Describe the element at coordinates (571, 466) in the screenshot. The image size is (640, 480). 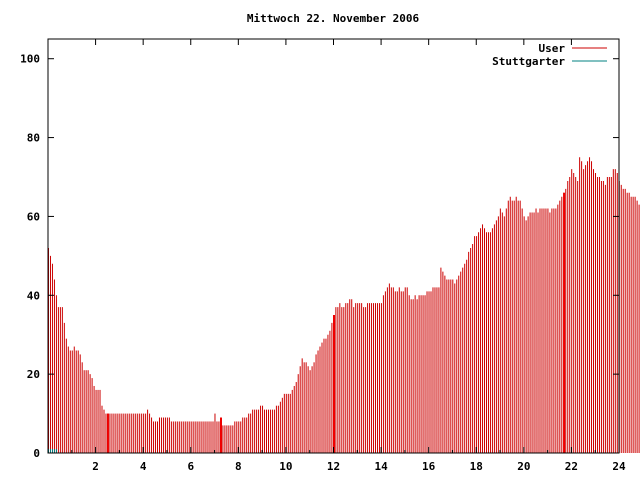
I see `x-tick-label: 22` at that location.